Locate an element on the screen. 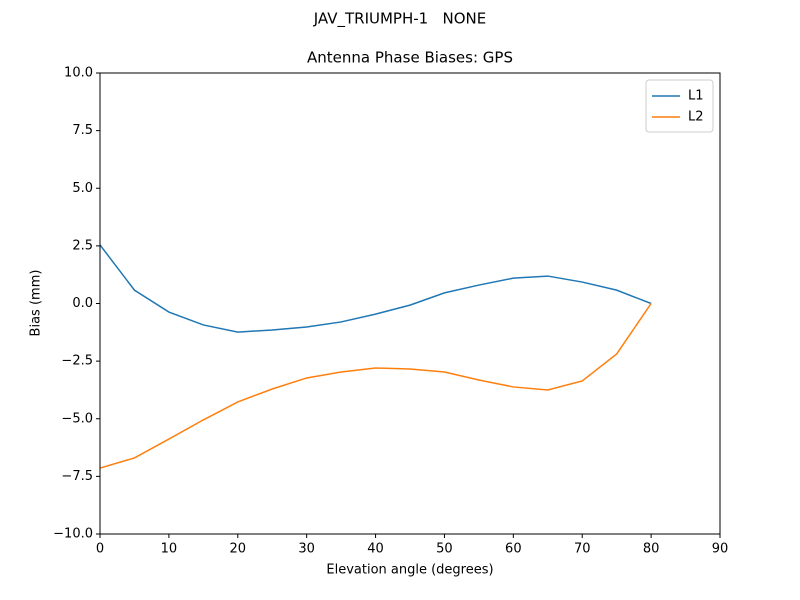 This screenshot has width=800, height=600. x-tick-label: 20 is located at coordinates (238, 549).